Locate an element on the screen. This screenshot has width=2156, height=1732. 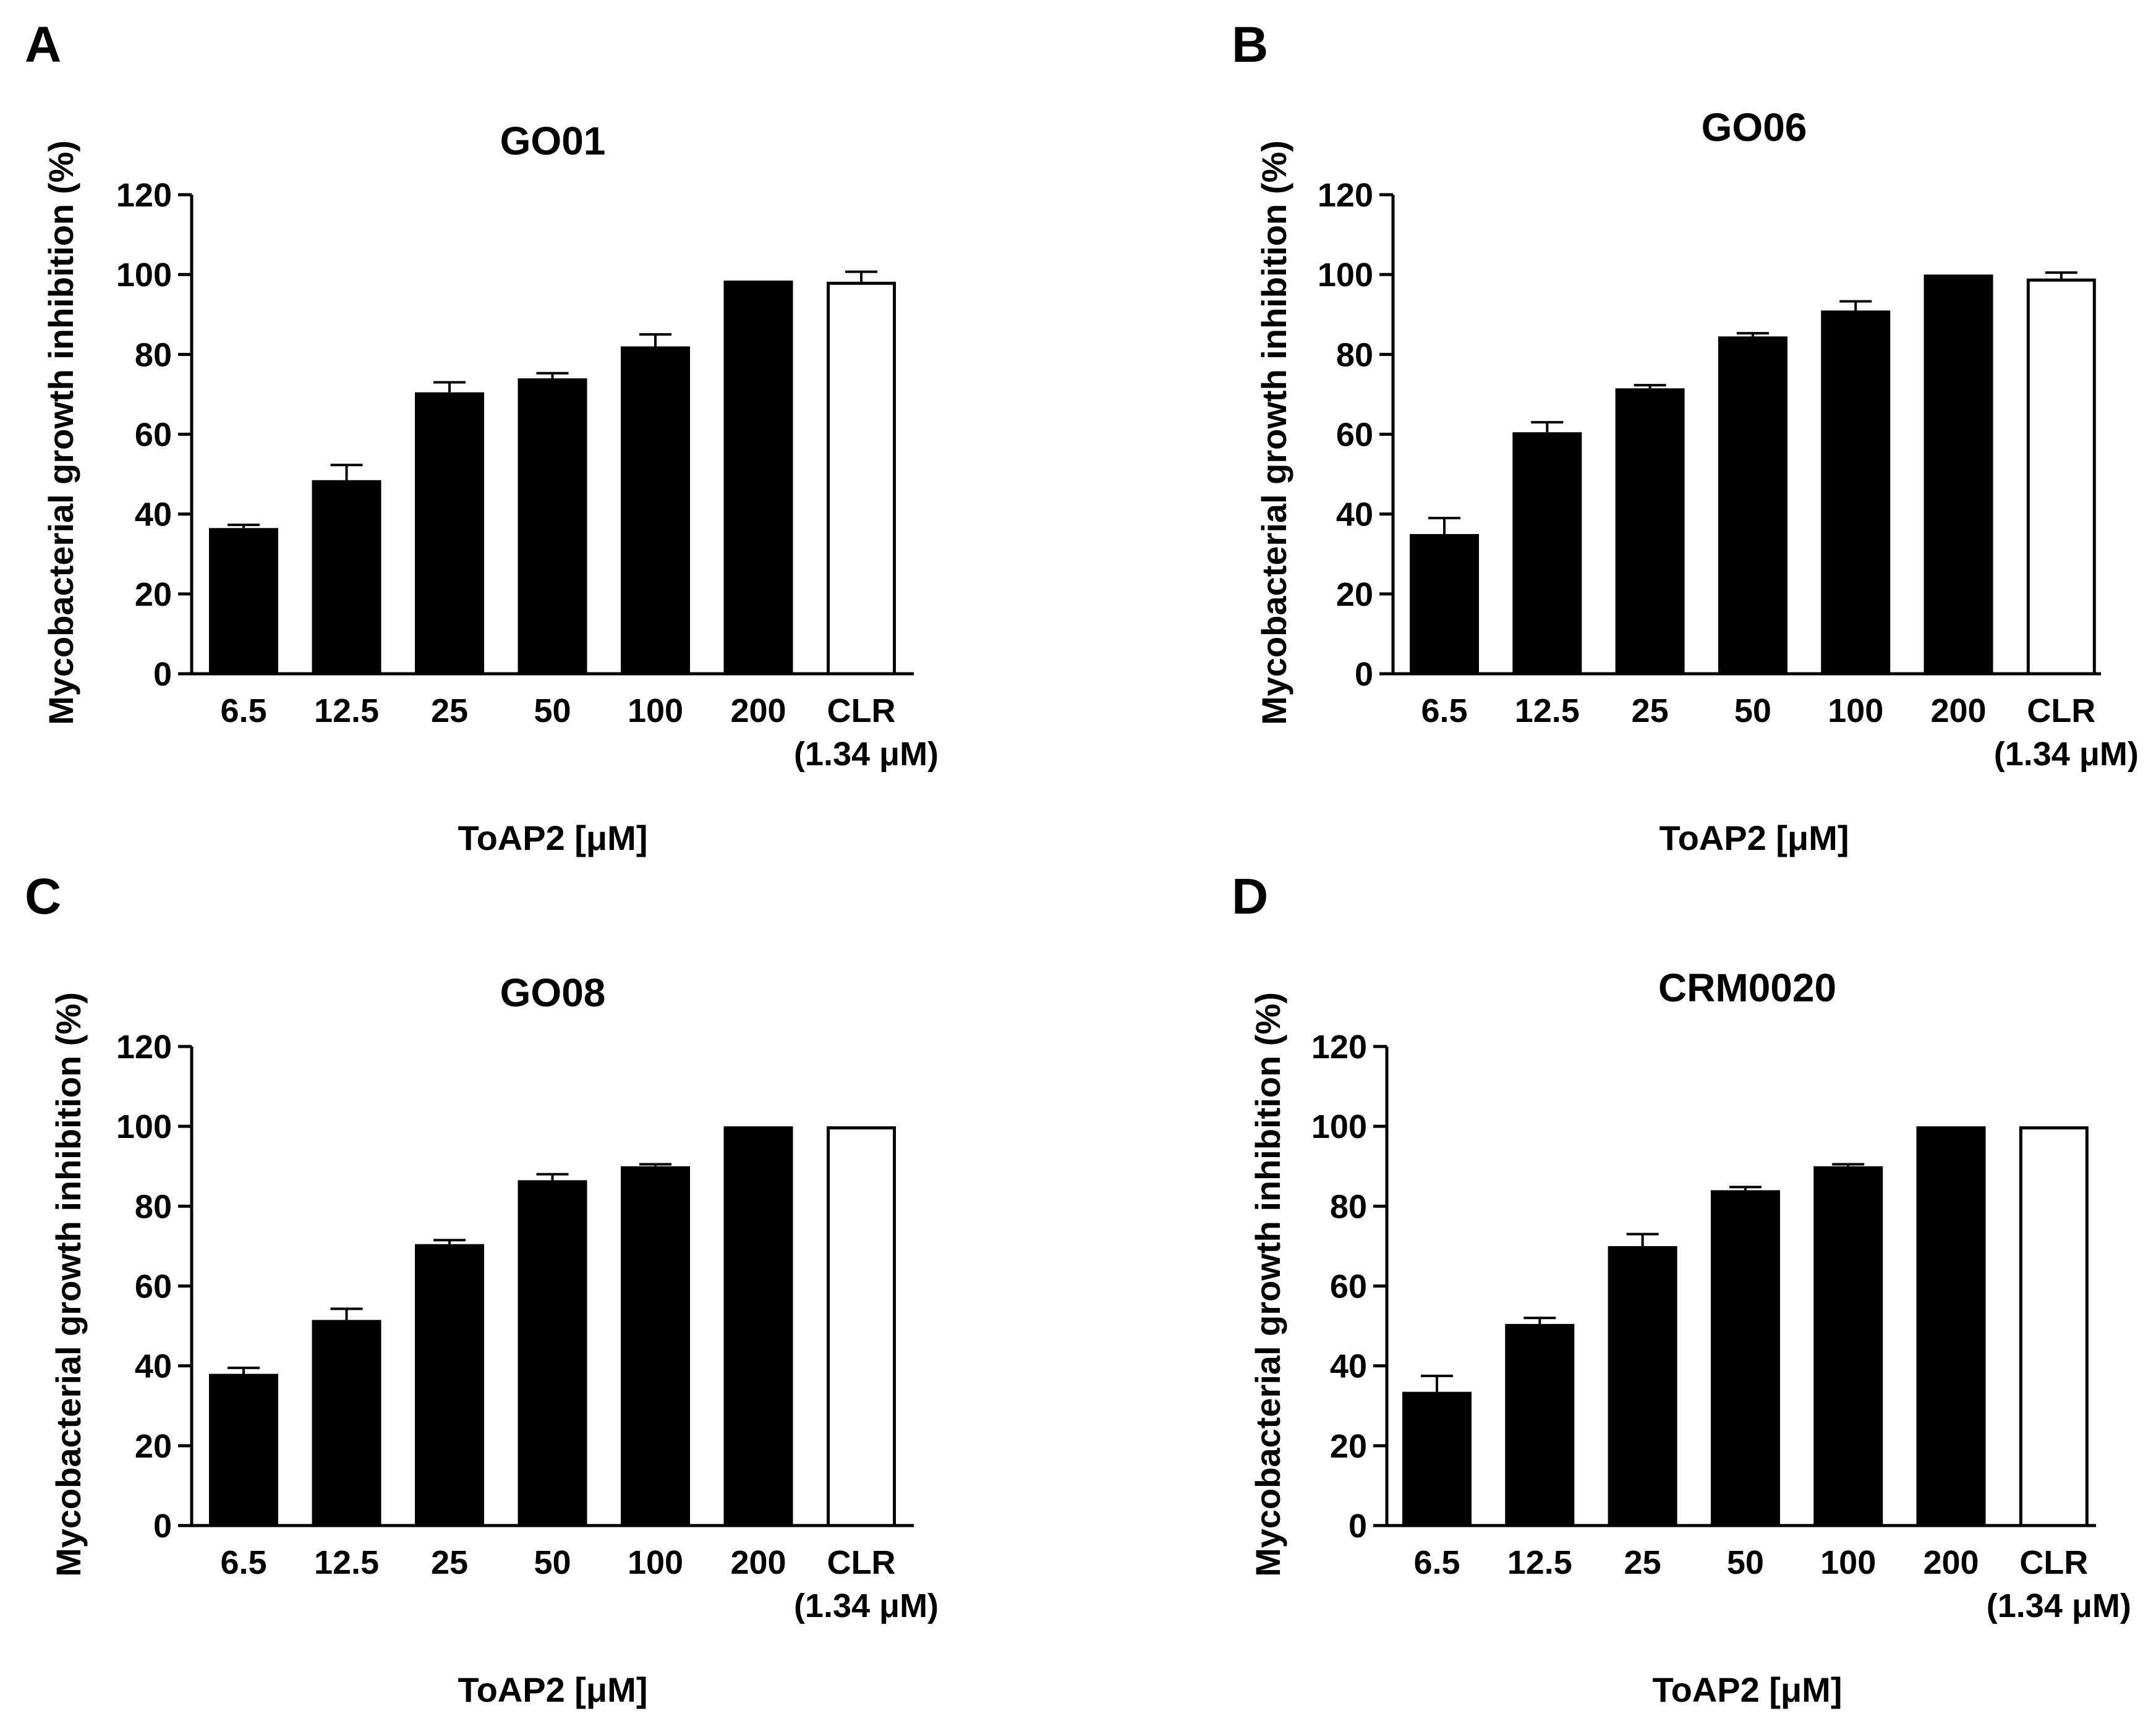
panel-letter: A is located at coordinates (43, 45).